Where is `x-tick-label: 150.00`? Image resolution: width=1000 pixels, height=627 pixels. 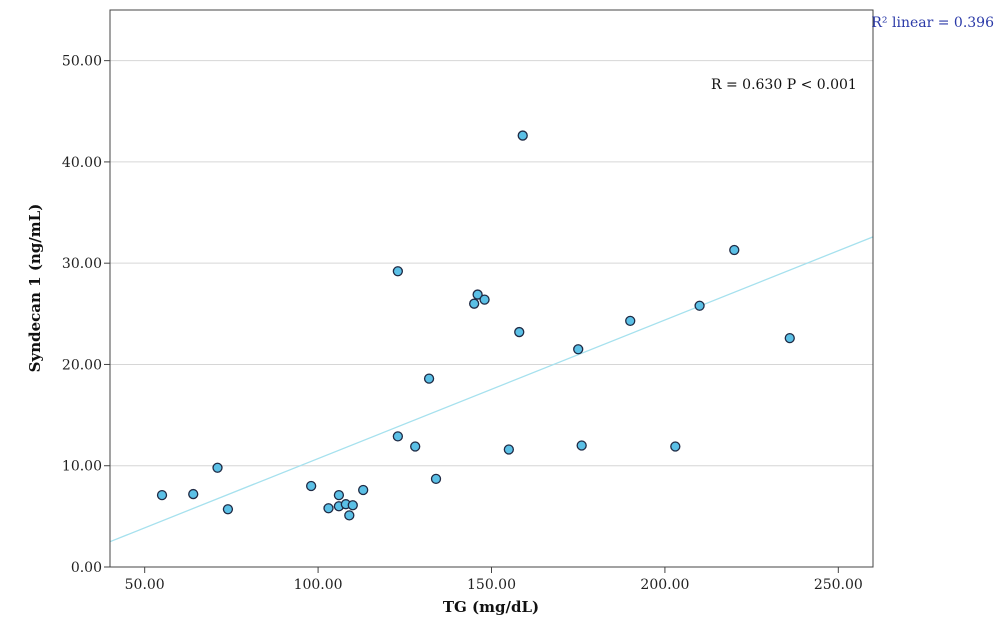
x-tick-label: 150.00 is located at coordinates (491, 585).